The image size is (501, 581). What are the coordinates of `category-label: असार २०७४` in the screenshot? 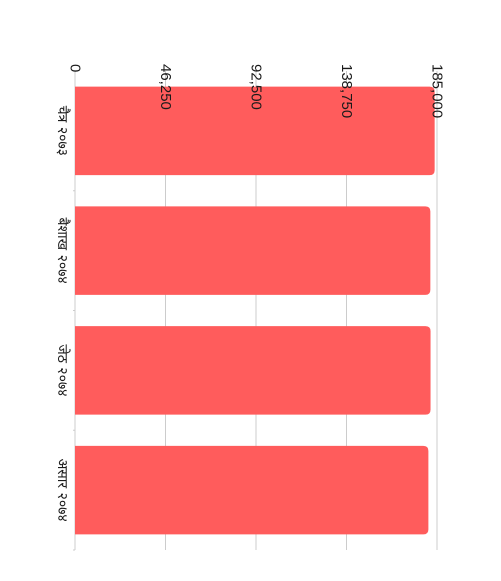 It's located at (62, 490).